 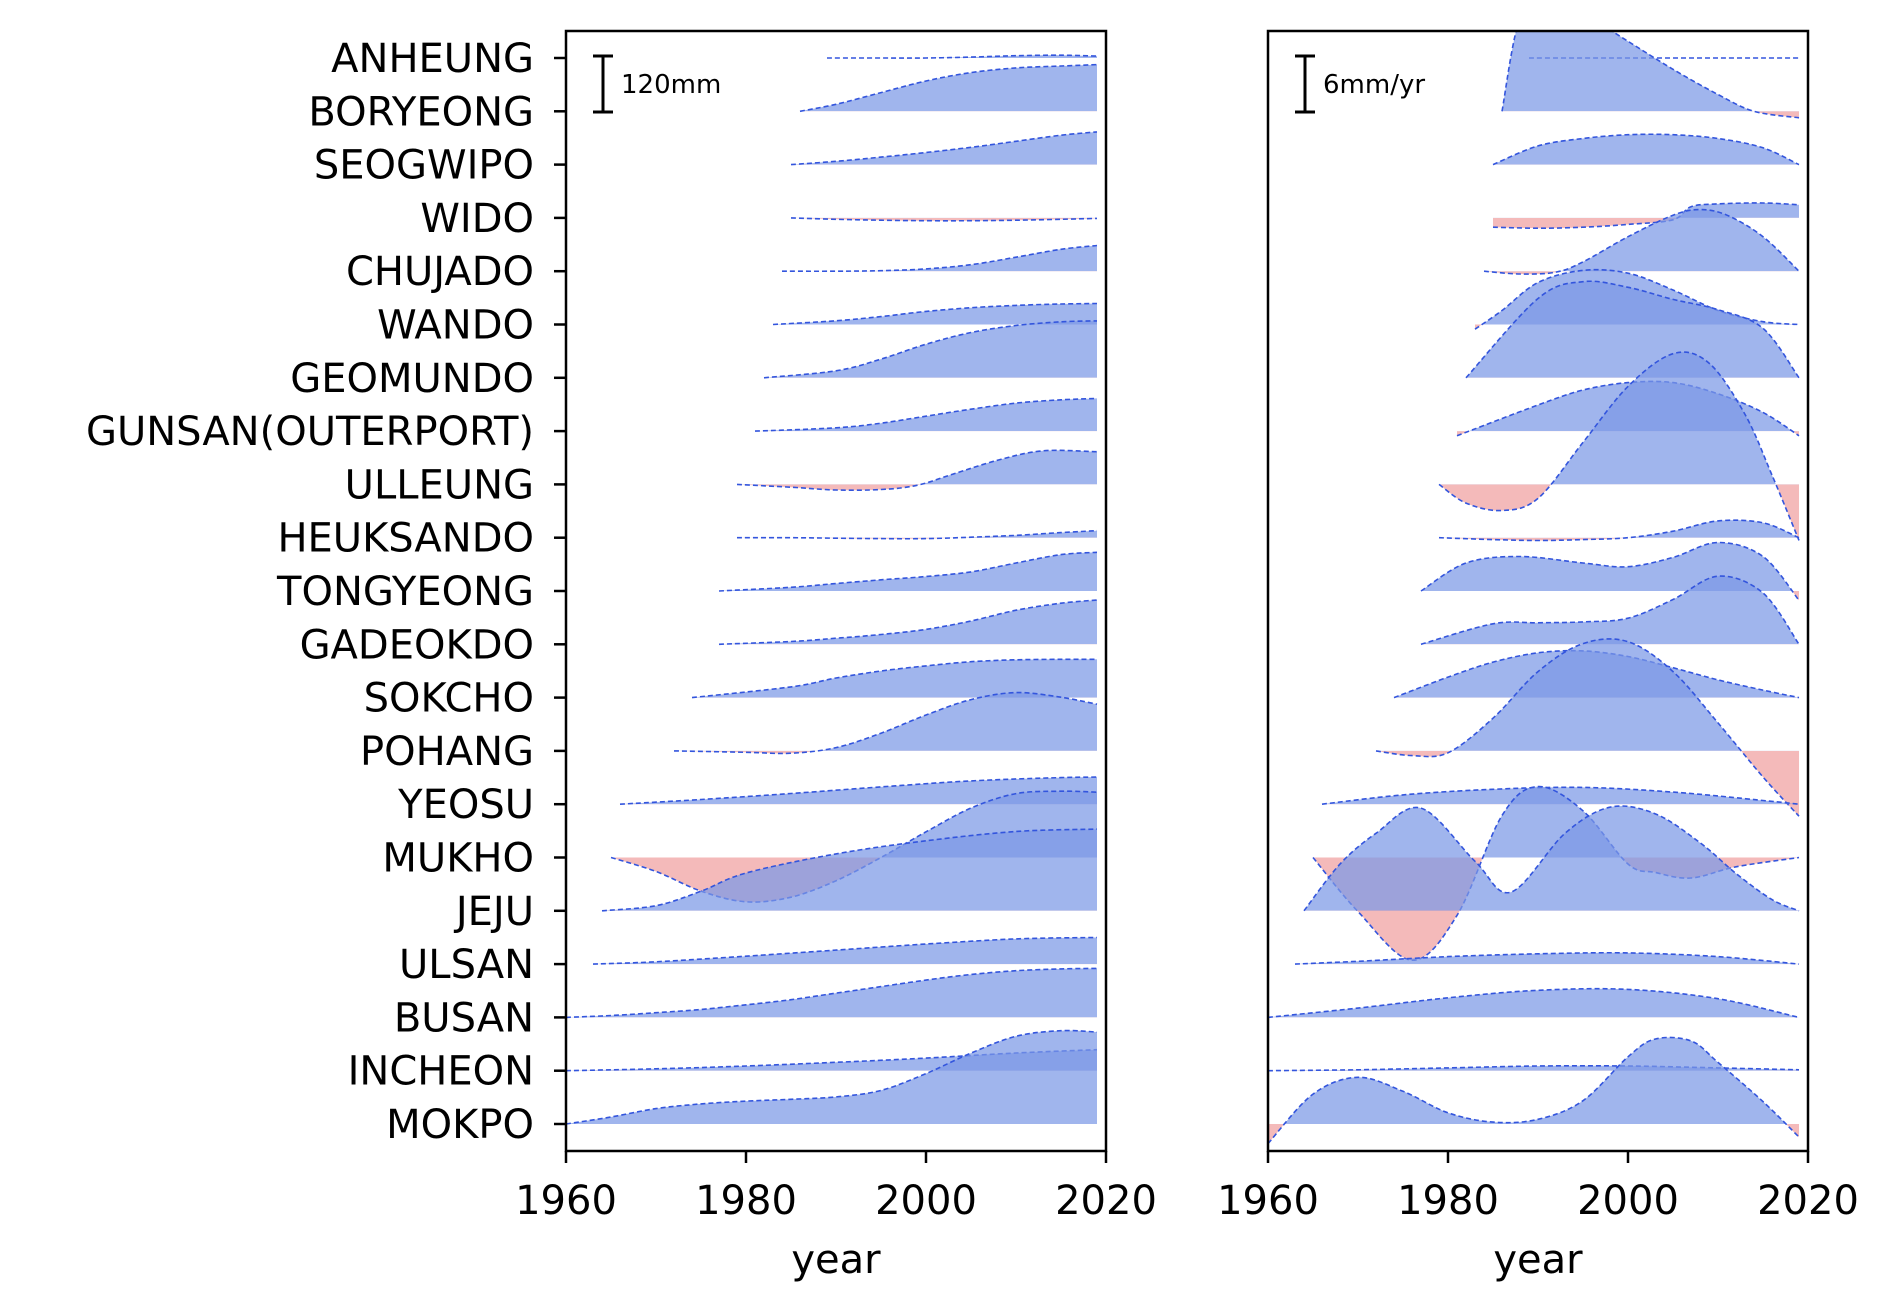 I want to click on area-positive-cumulative-pohang, so click(x=885, y=721).